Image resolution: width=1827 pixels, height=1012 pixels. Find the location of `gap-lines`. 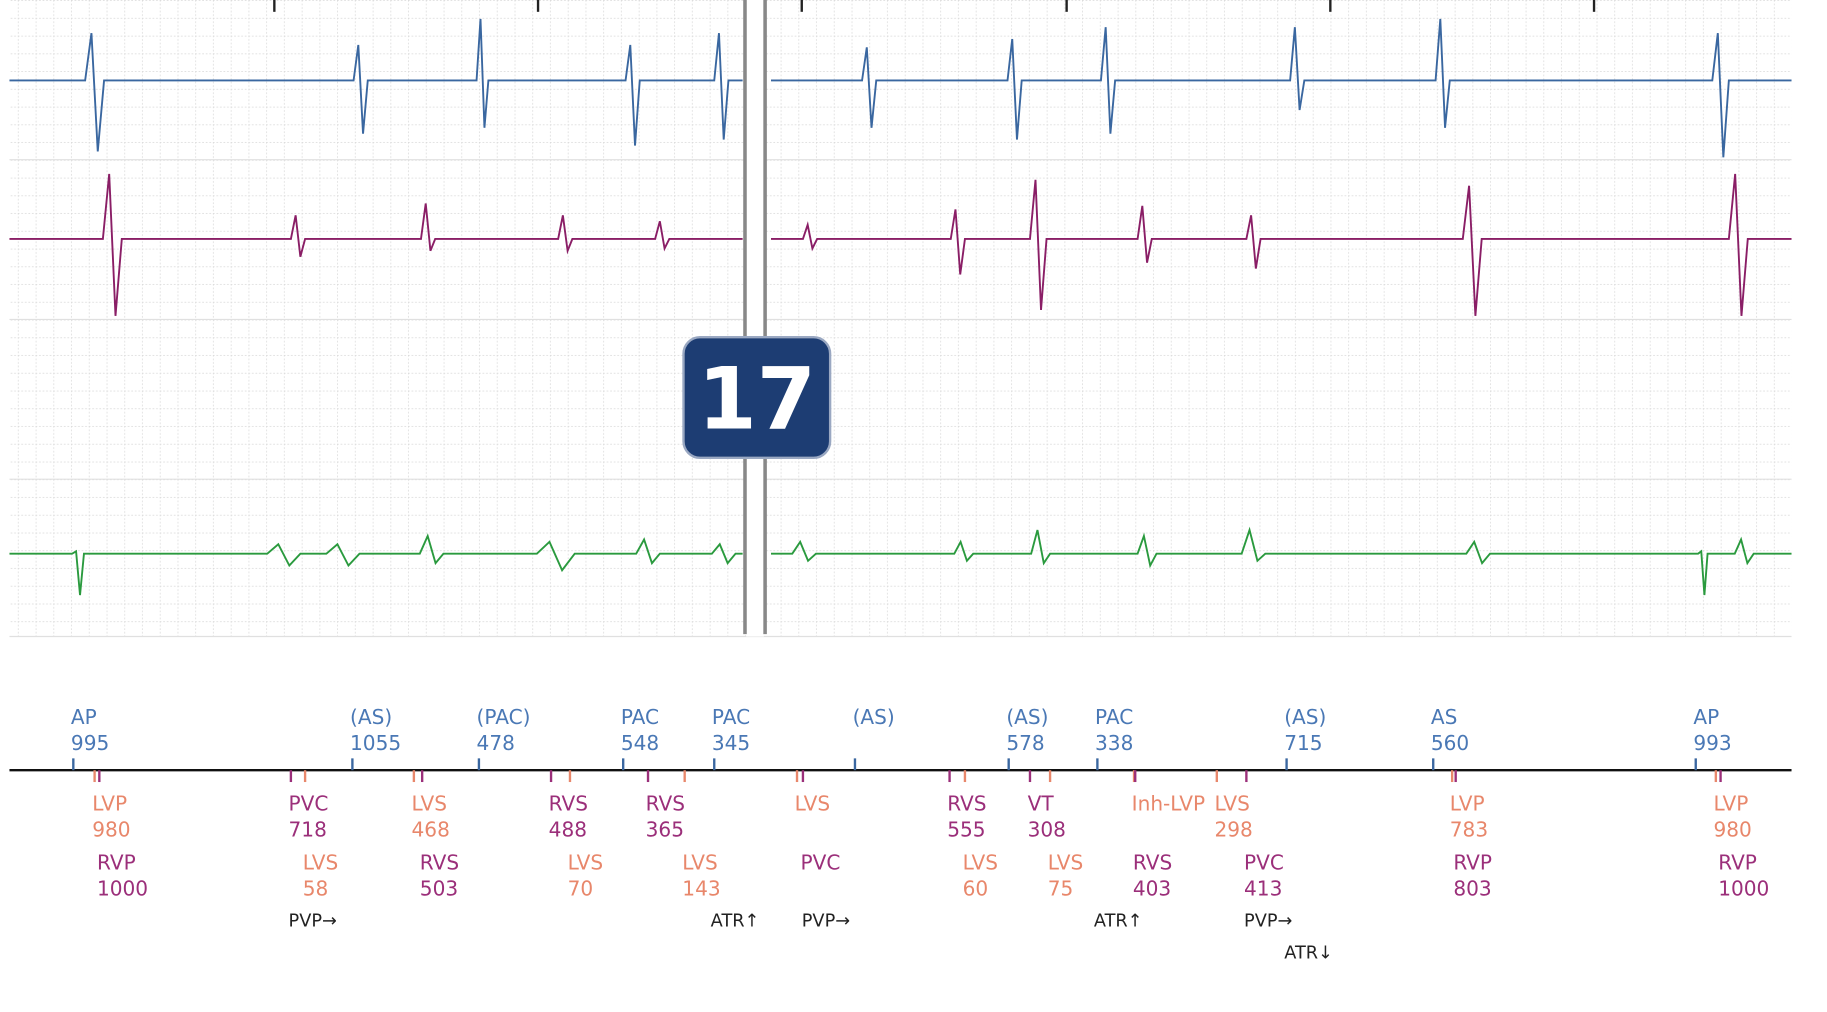

gap-lines is located at coordinates (755, 317).